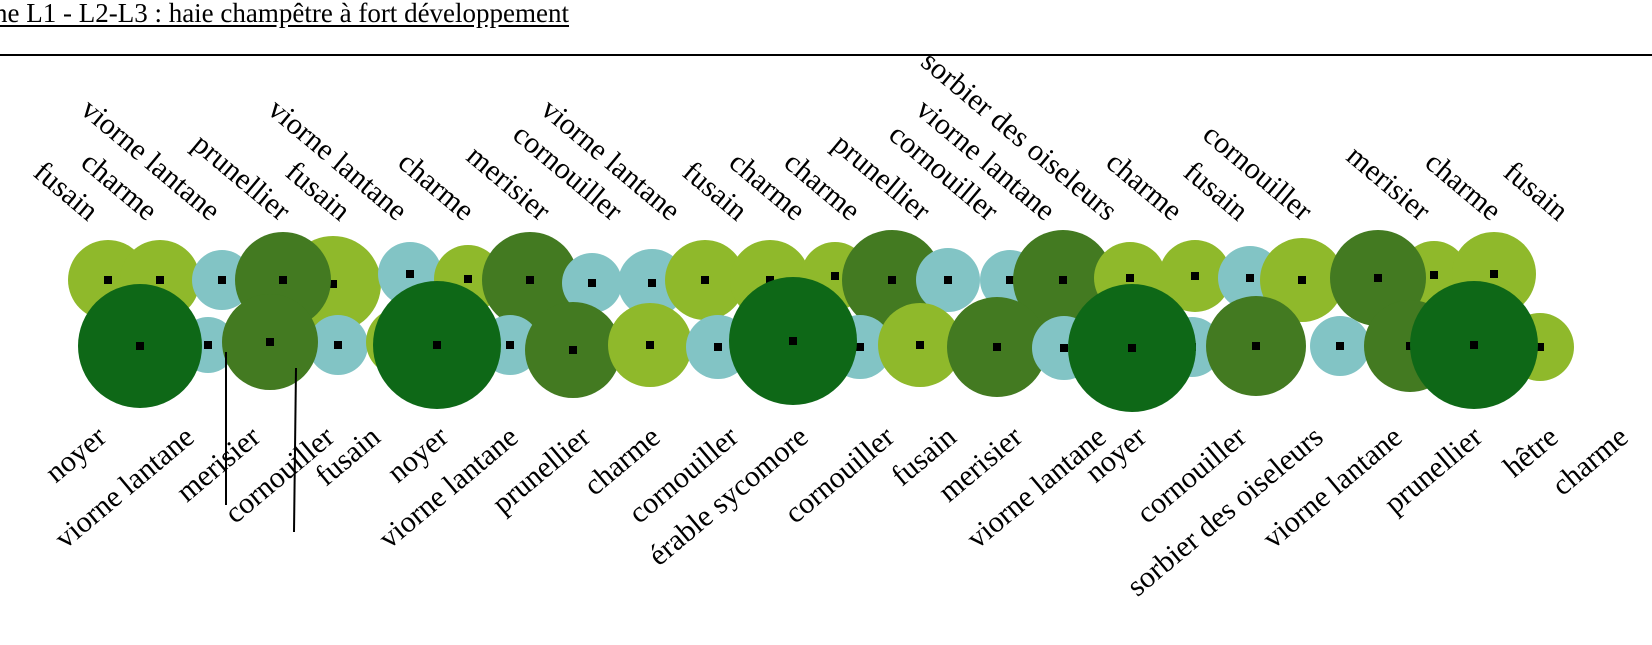 The width and height of the screenshot is (1652, 645). Describe the element at coordinates (1590, 461) in the screenshot. I see `bottom-species-label: charme` at that location.